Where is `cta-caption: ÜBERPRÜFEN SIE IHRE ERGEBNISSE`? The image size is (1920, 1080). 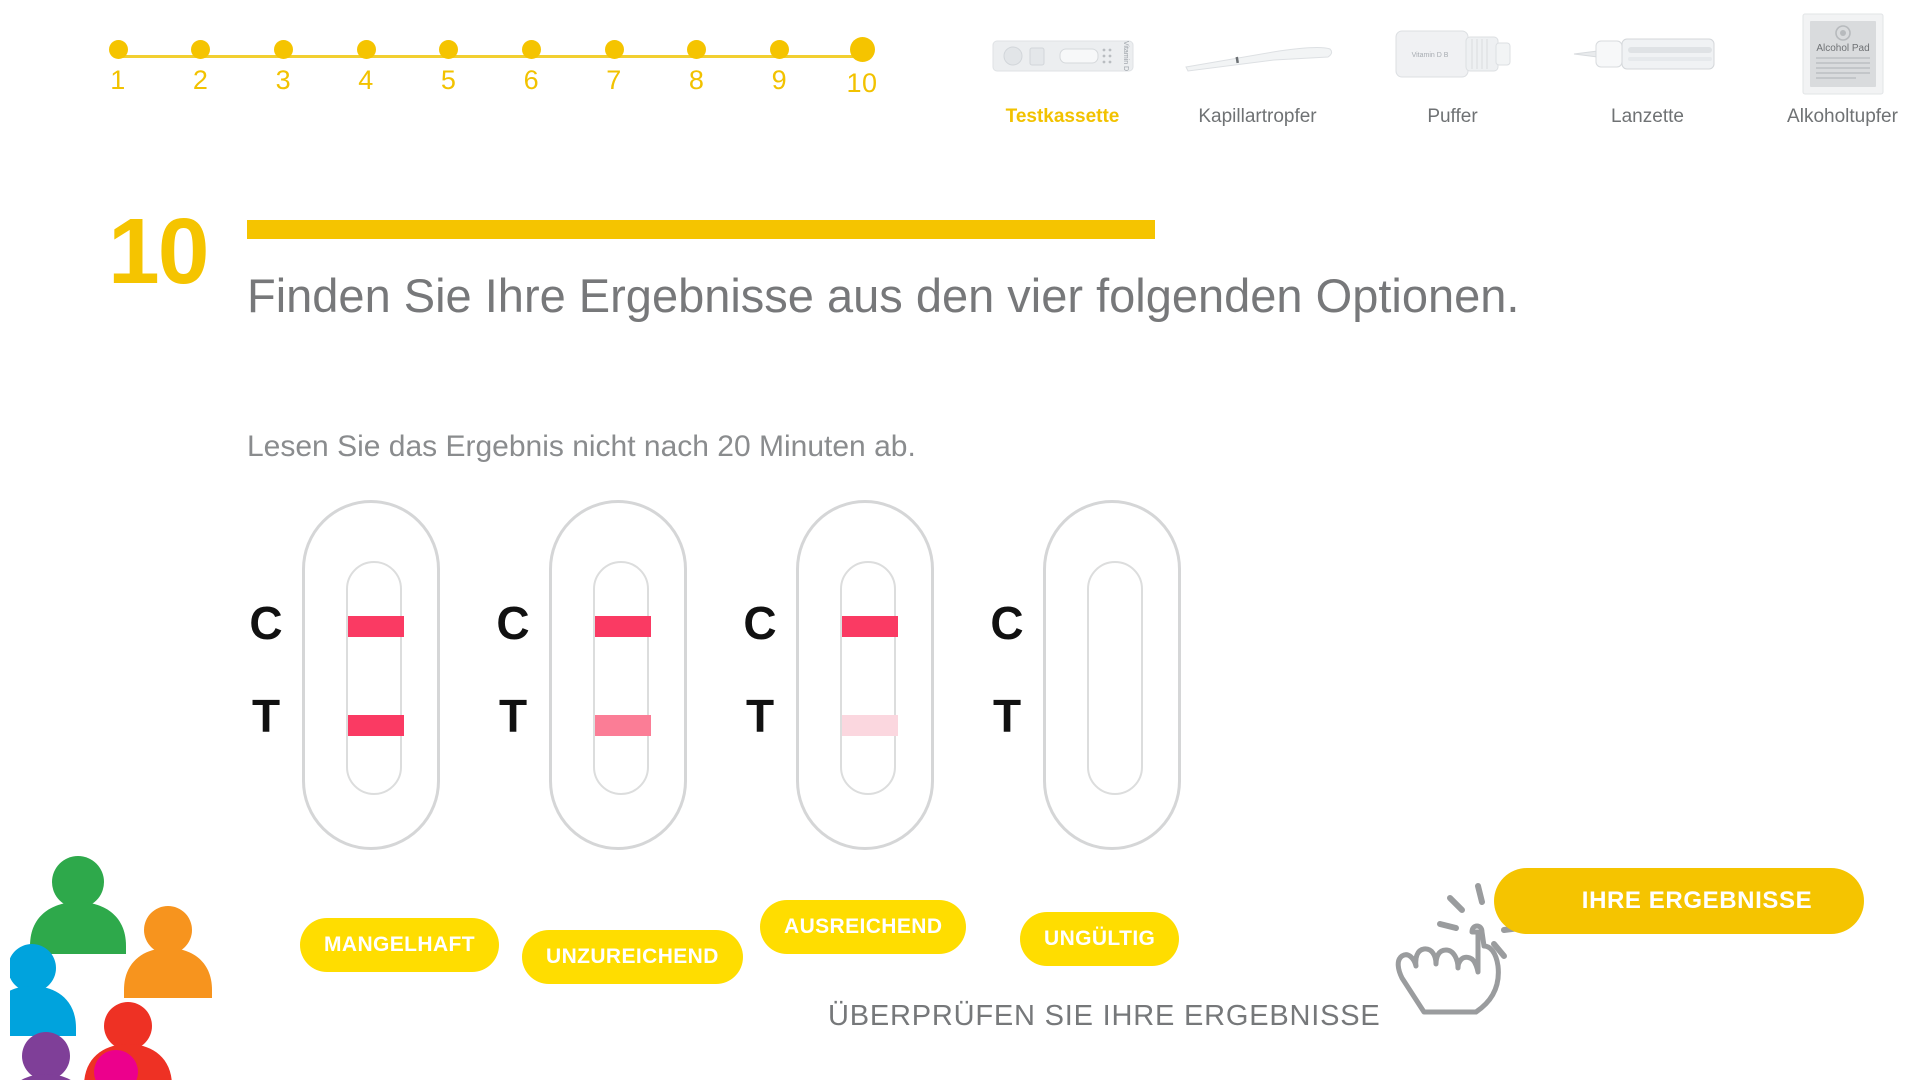
cta-caption: ÜBERPRÜFEN SIE IHRE ERGEBNISSE is located at coordinates (1104, 1016).